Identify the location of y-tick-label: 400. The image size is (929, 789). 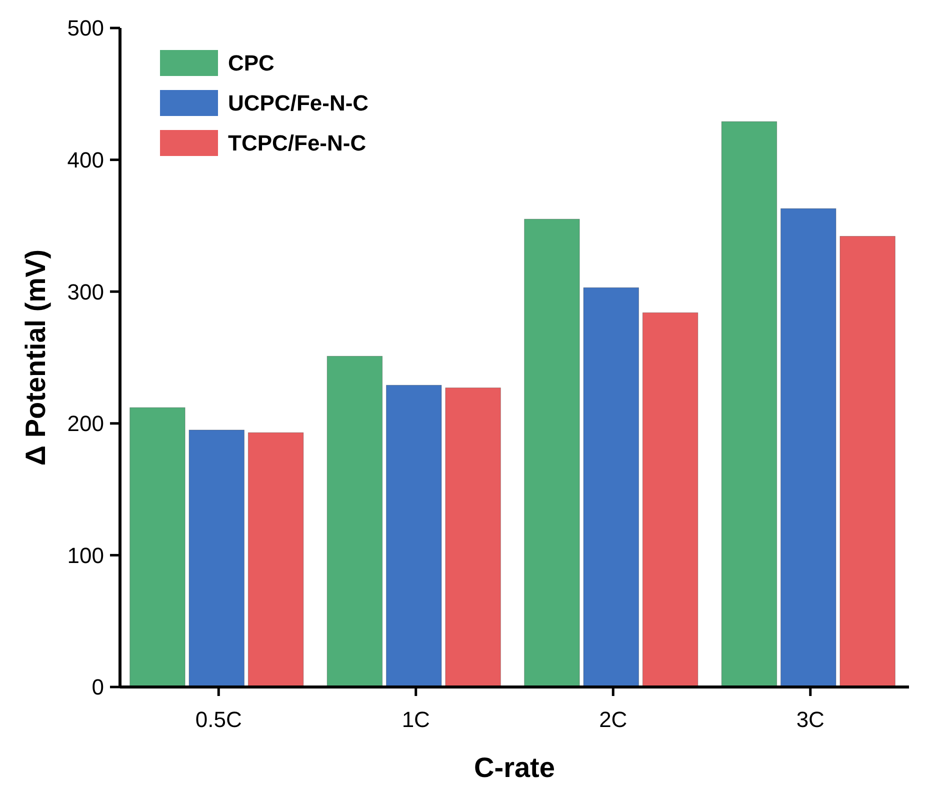
(85, 160).